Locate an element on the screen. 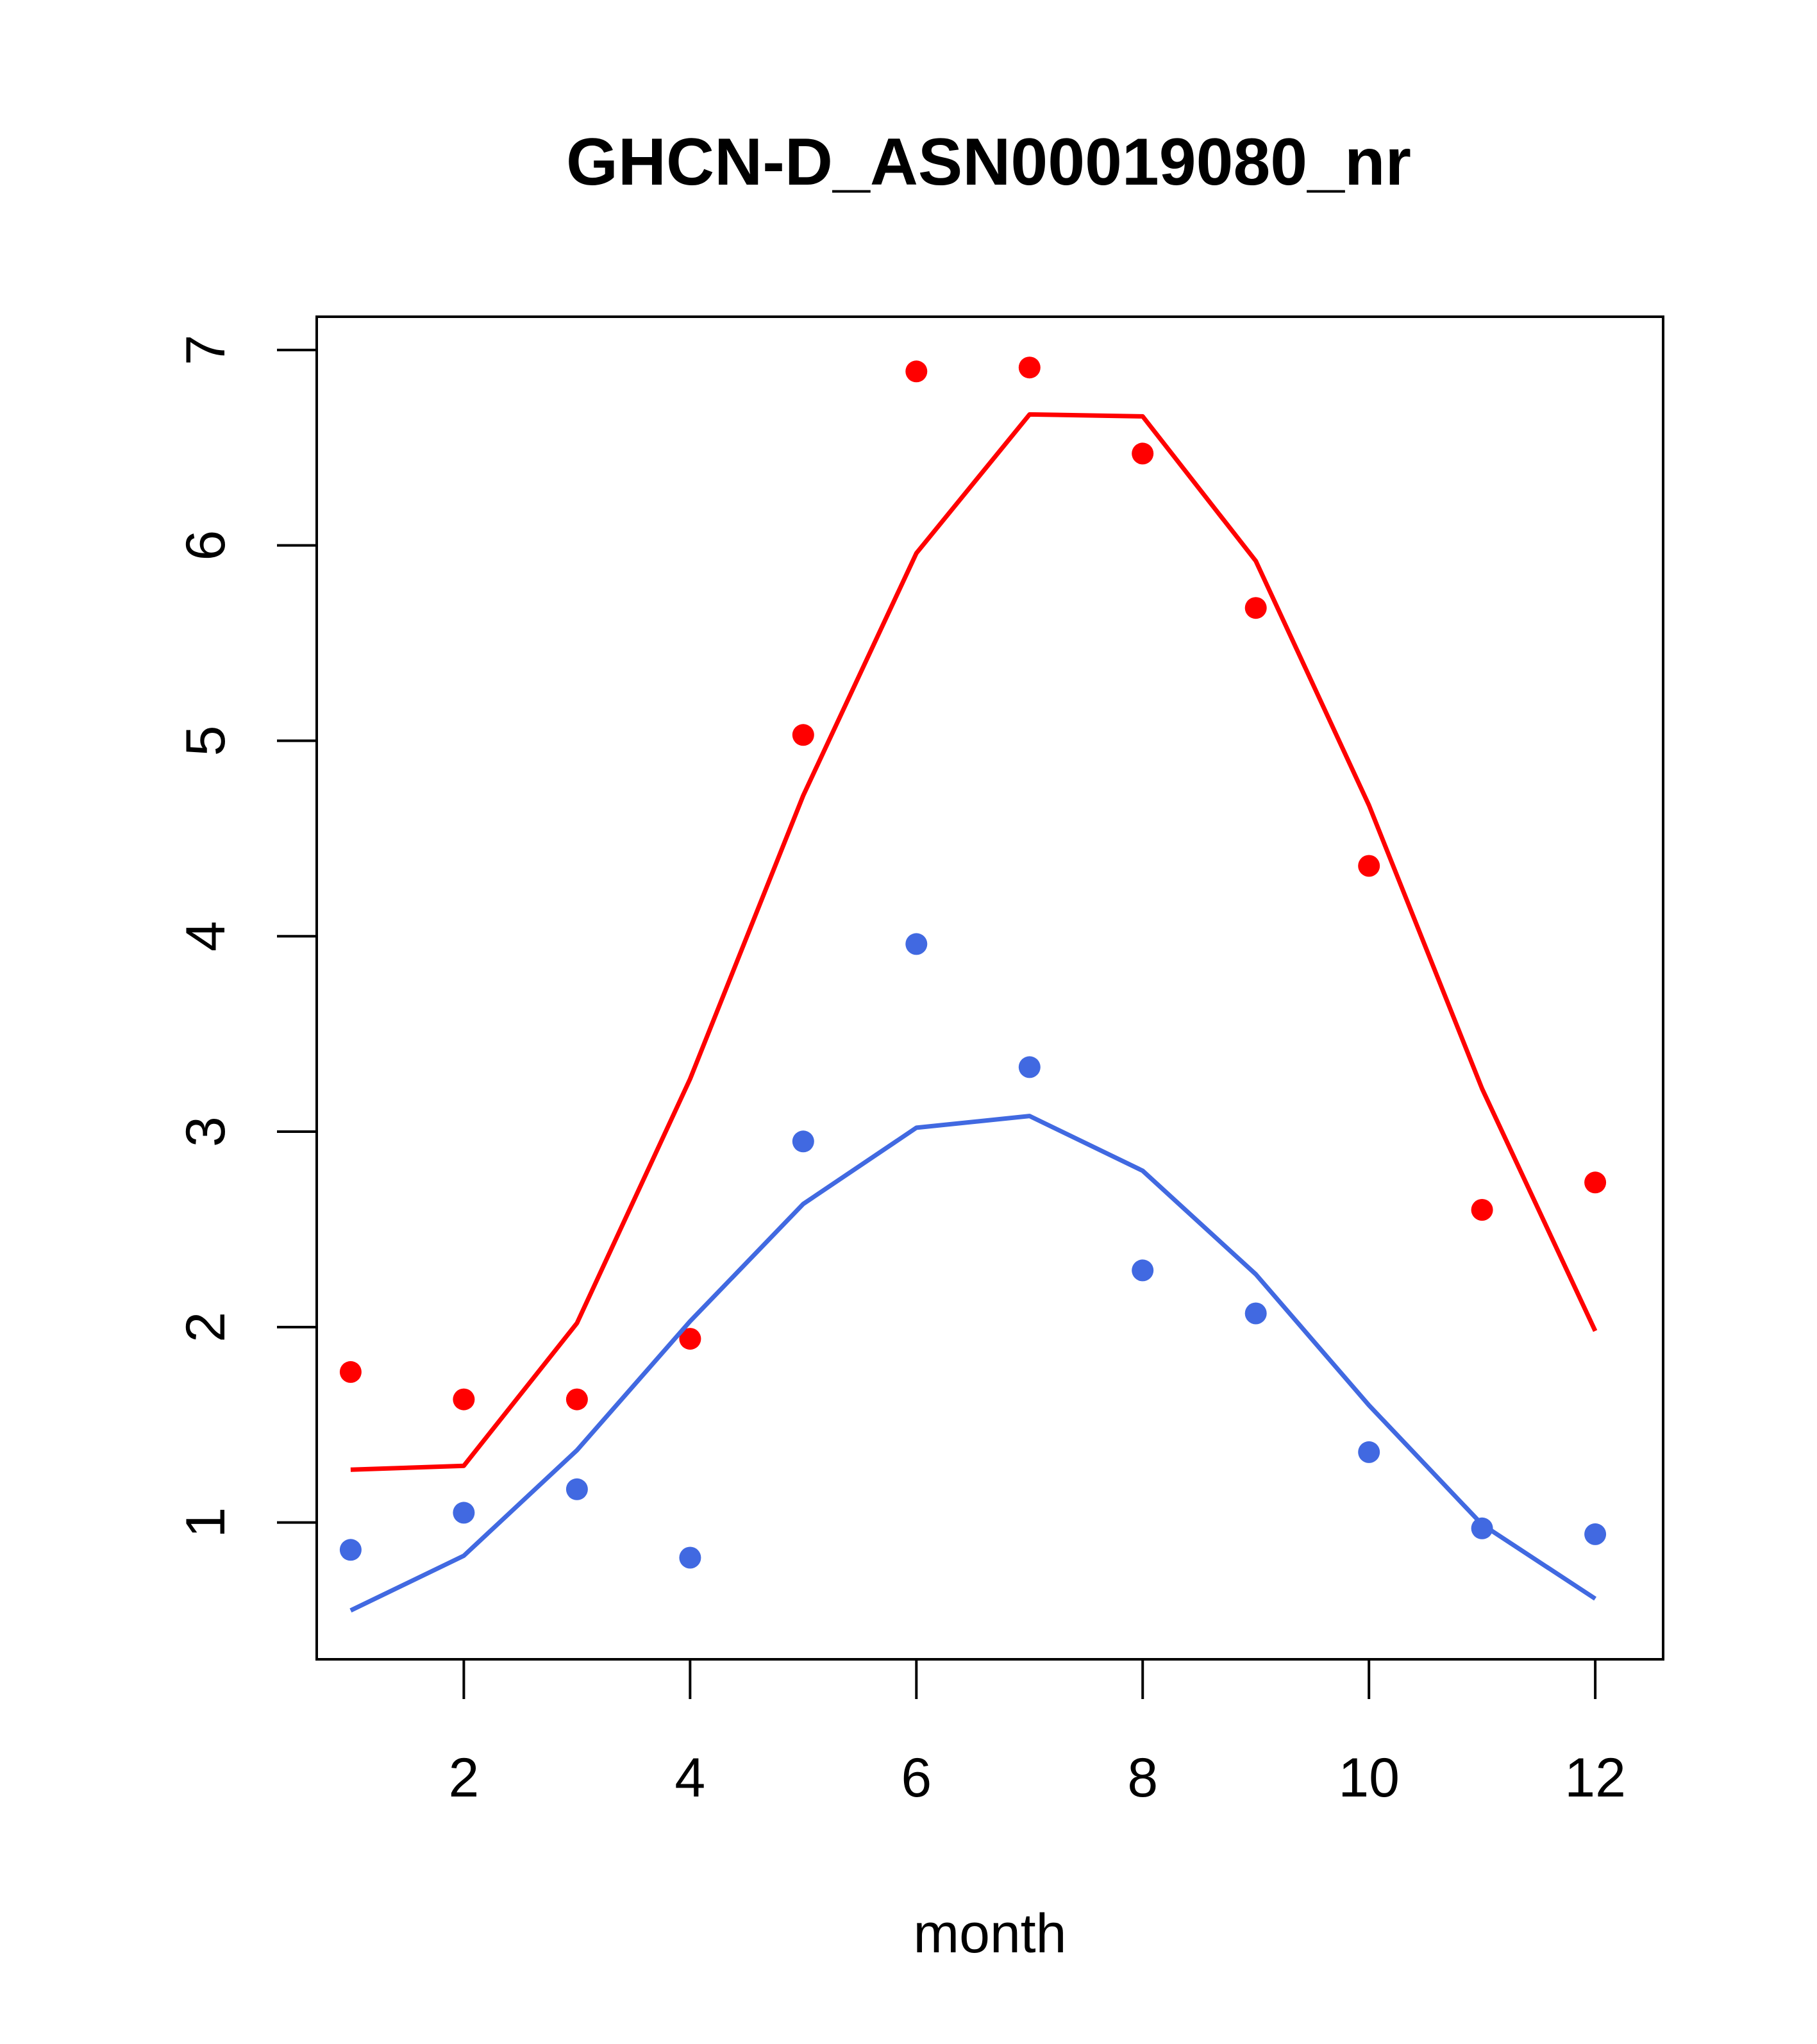  y-tick-label: 7 is located at coordinates (206, 350).